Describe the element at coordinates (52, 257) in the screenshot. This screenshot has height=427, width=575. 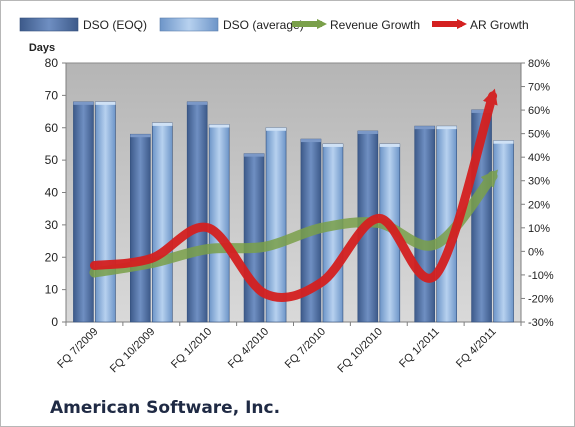
I see `y-tick-label: 20` at that location.